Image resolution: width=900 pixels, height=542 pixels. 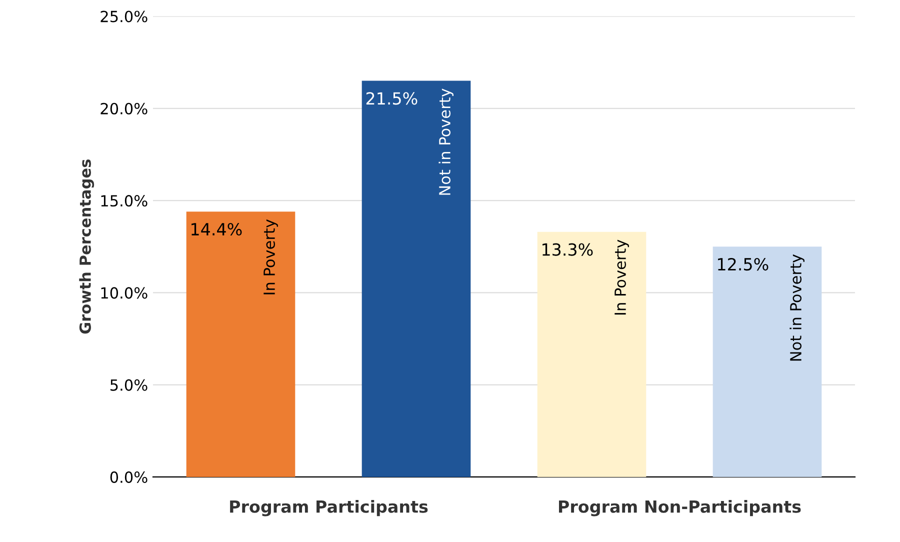 What do you see at coordinates (217, 229) in the screenshot?
I see `data-label: 14.4%` at bounding box center [217, 229].